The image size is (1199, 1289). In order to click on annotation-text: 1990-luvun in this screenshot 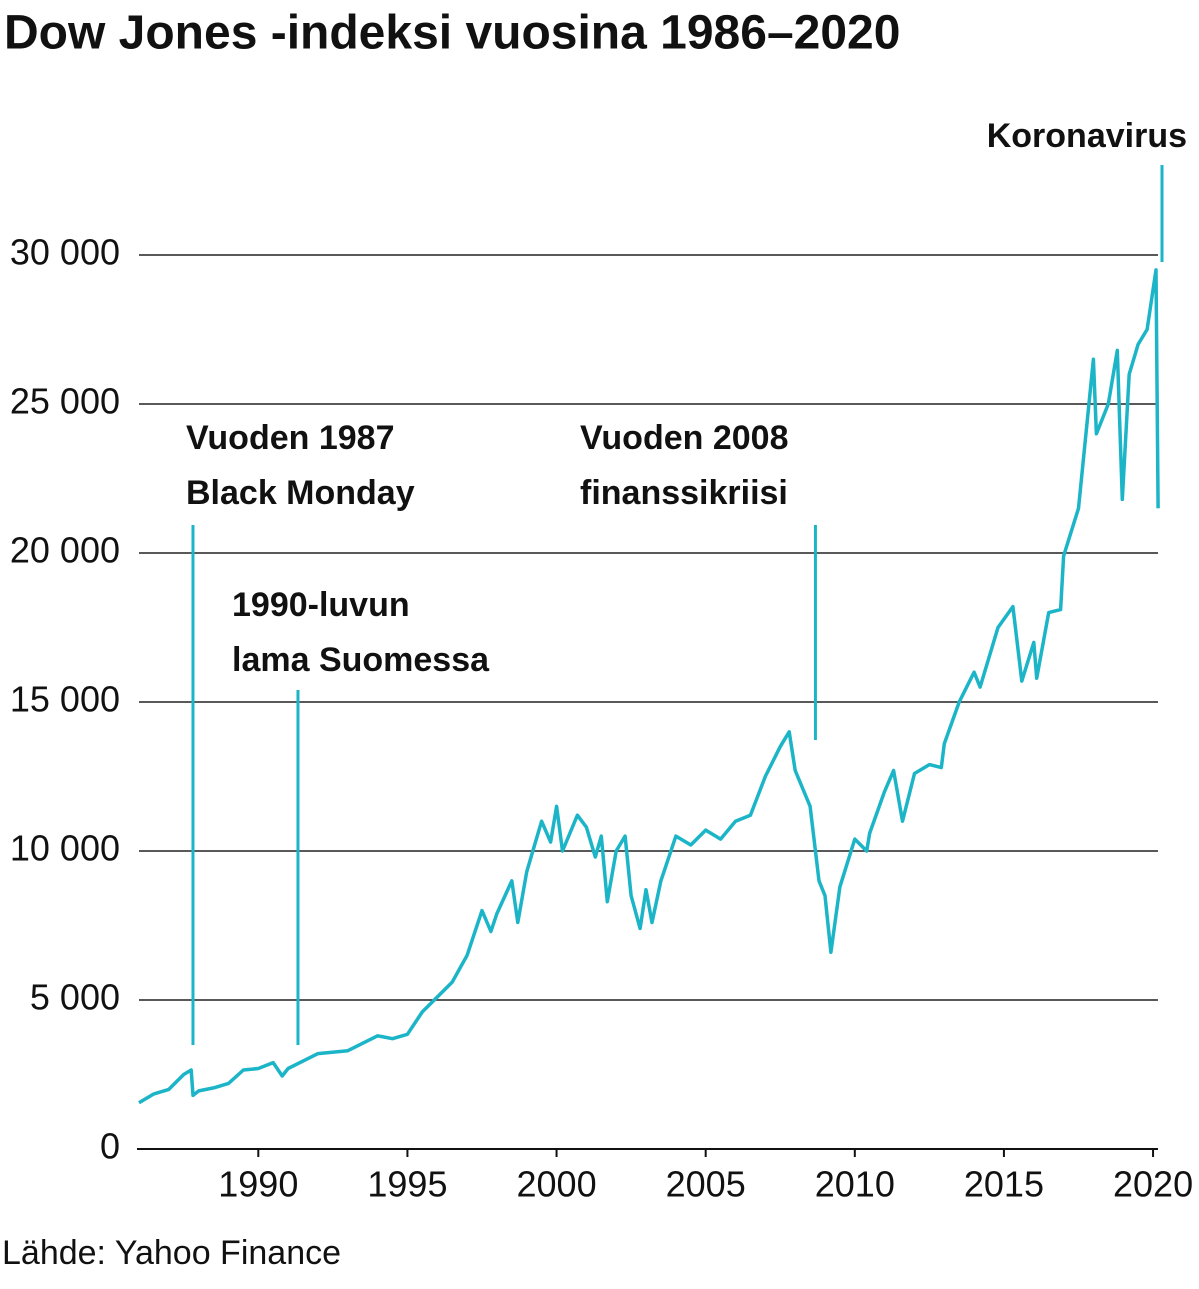, I will do `click(321, 605)`.